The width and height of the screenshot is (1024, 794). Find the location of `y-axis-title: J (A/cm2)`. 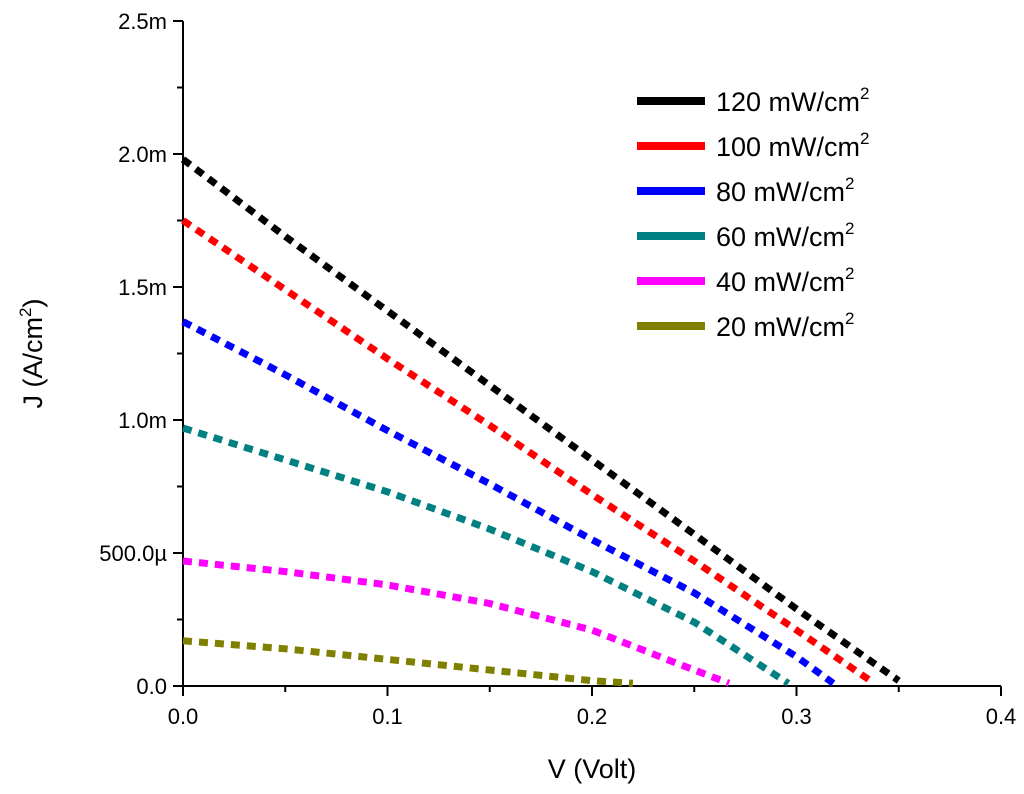

y-axis-title: J (A/cm2) is located at coordinates (32, 354).